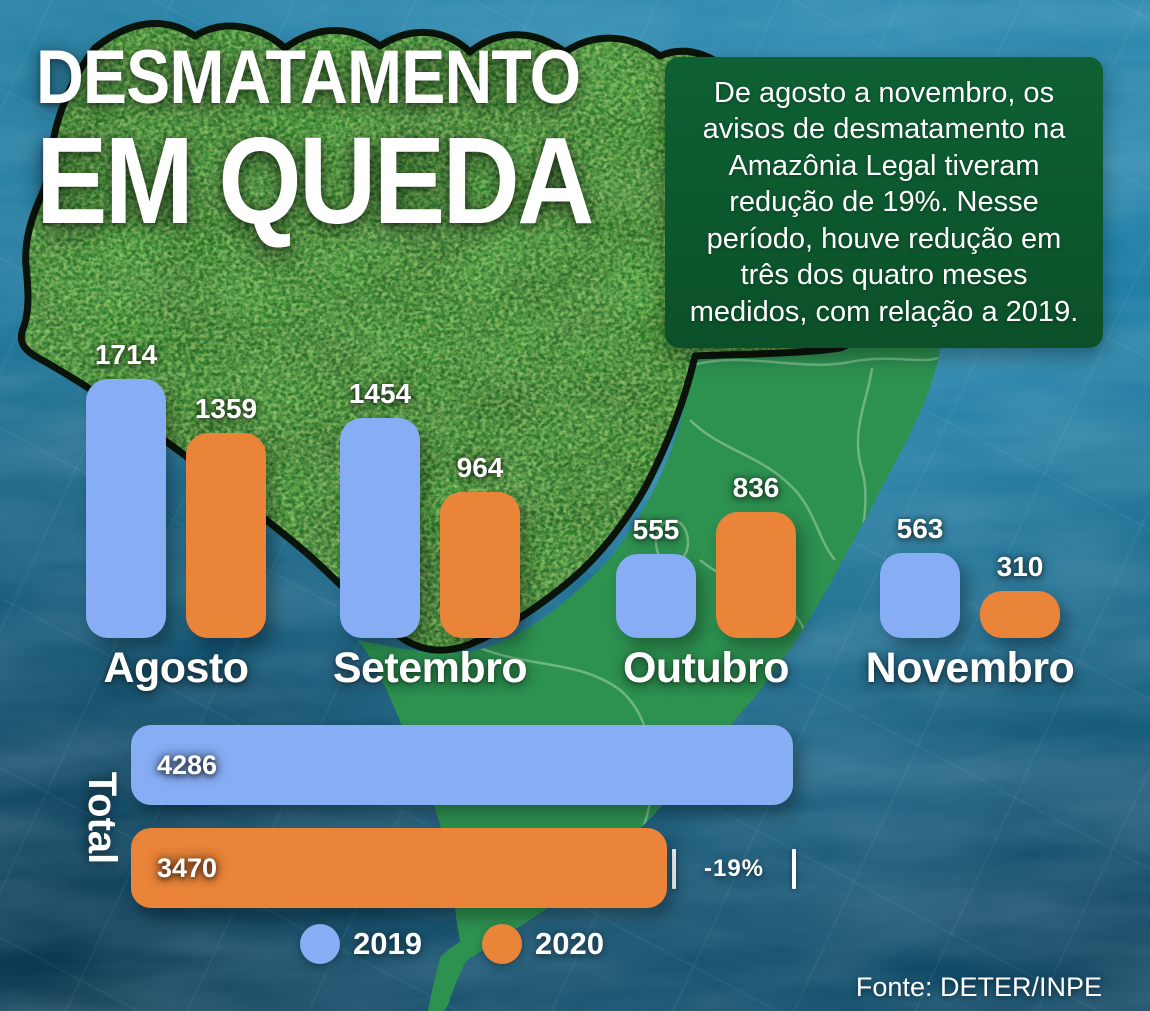 The image size is (1150, 1011). Describe the element at coordinates (674, 869) in the screenshot. I see `range-tick-left` at that location.